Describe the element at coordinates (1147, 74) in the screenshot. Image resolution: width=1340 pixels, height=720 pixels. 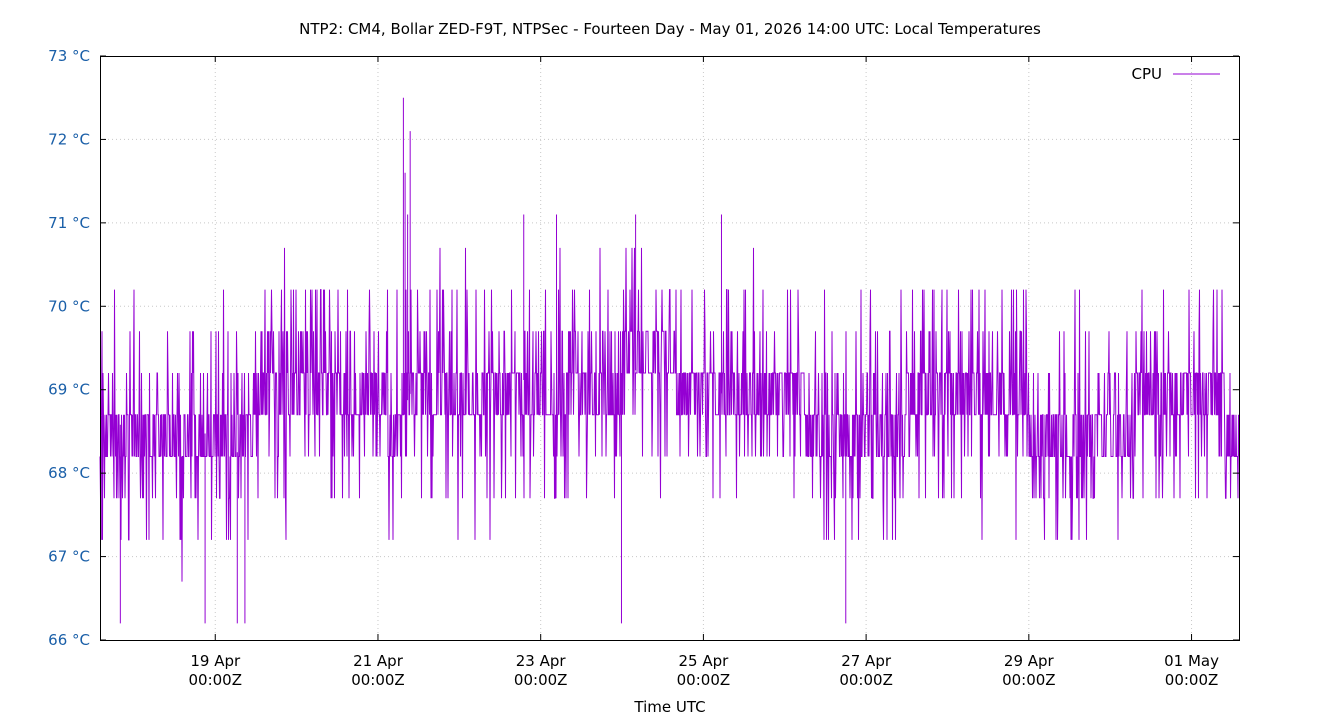
I see `legend-label-cpu: CPU` at that location.